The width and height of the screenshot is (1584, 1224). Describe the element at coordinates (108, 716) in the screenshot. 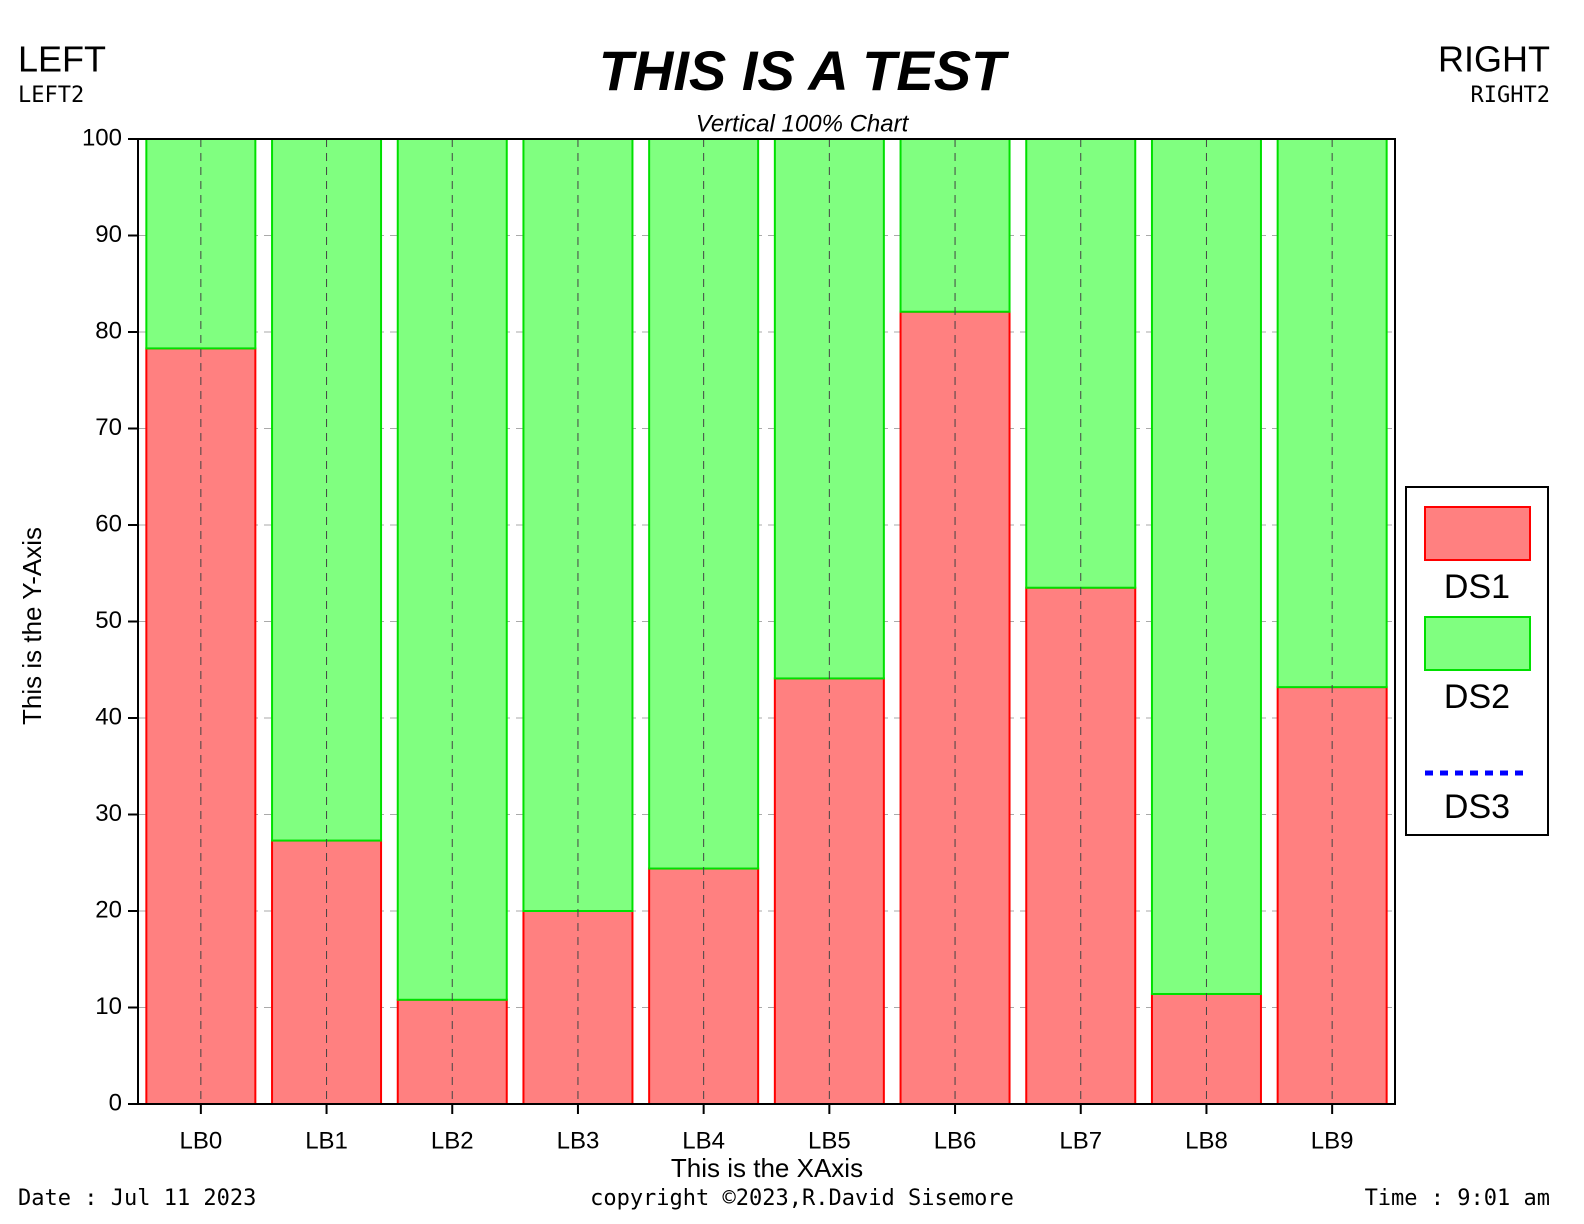

I see `y-tick-label: 40` at that location.